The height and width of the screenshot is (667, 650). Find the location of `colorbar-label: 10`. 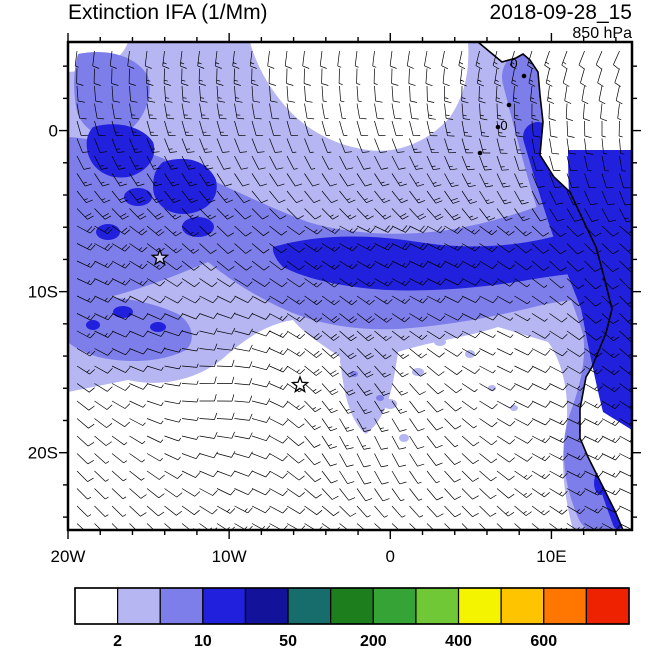

colorbar-label: 10 is located at coordinates (203, 641).